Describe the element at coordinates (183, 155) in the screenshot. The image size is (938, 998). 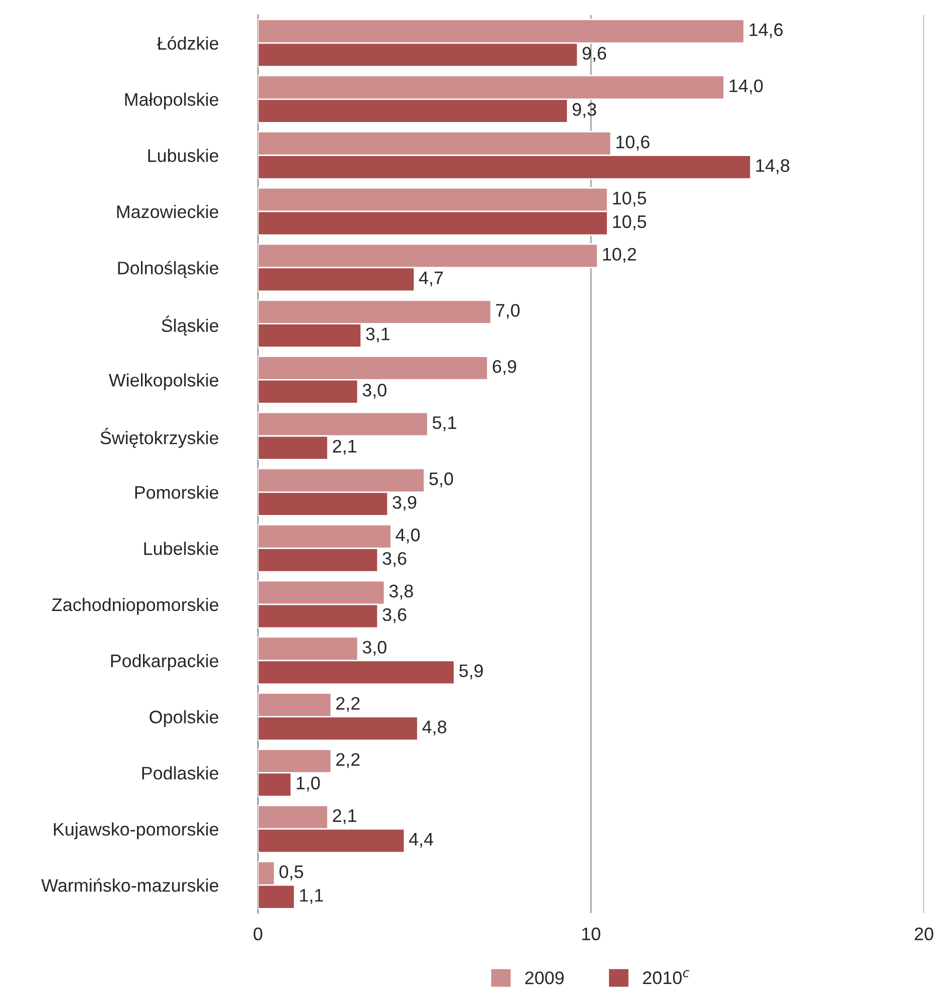
I see `y-tick-label: Lubuskie` at that location.